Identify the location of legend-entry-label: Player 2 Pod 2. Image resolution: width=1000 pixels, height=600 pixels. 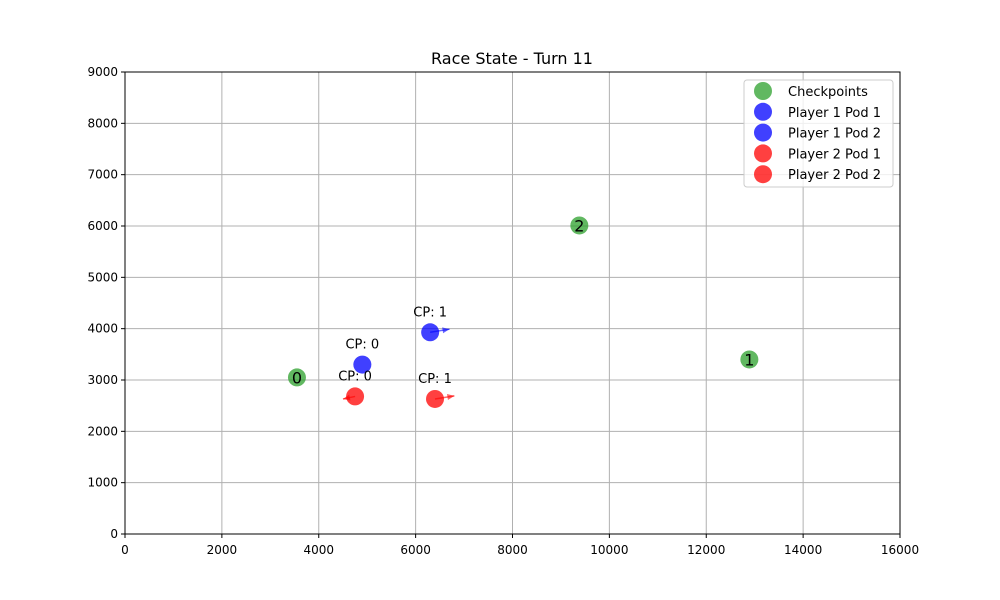
(834, 175).